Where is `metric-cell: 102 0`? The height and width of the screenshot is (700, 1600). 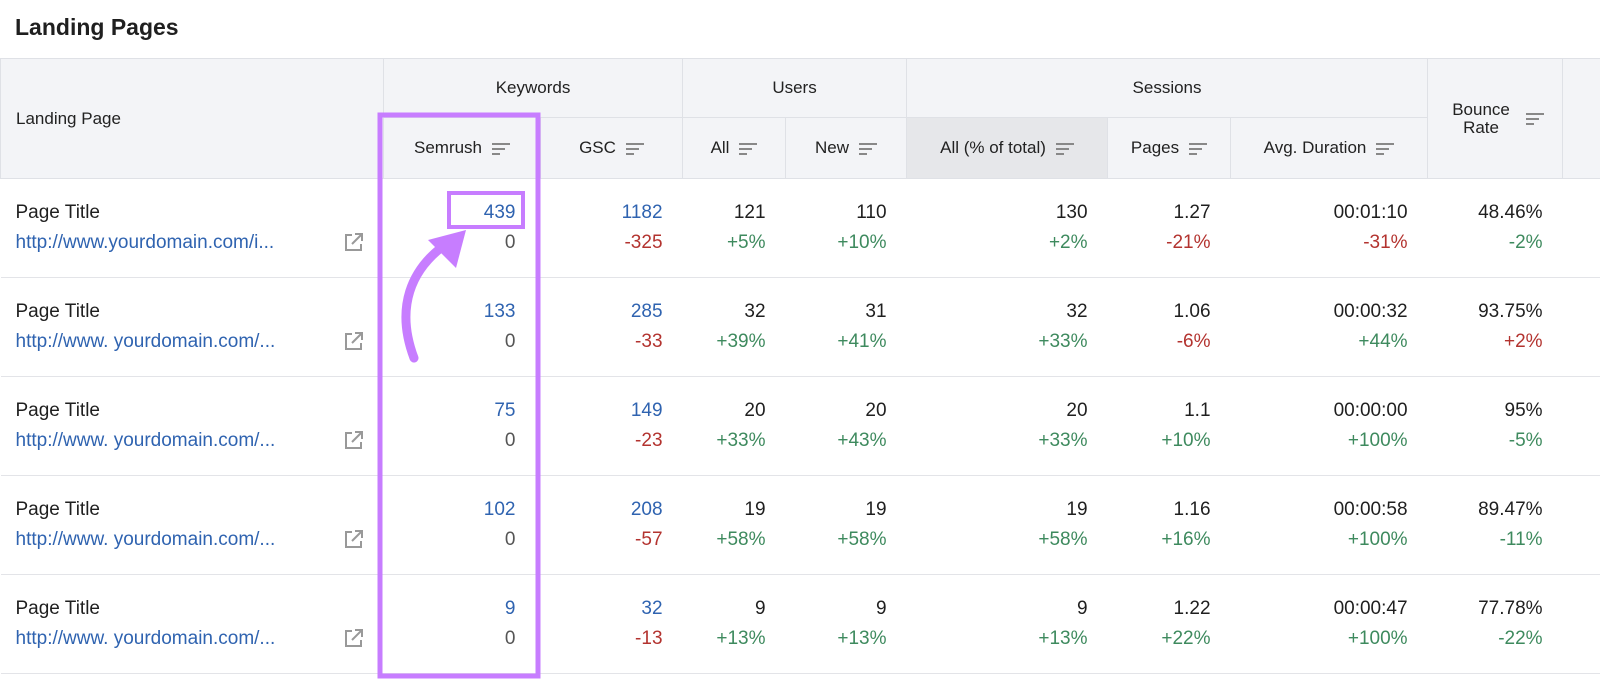
metric-cell: 102 0 is located at coordinates (462, 525).